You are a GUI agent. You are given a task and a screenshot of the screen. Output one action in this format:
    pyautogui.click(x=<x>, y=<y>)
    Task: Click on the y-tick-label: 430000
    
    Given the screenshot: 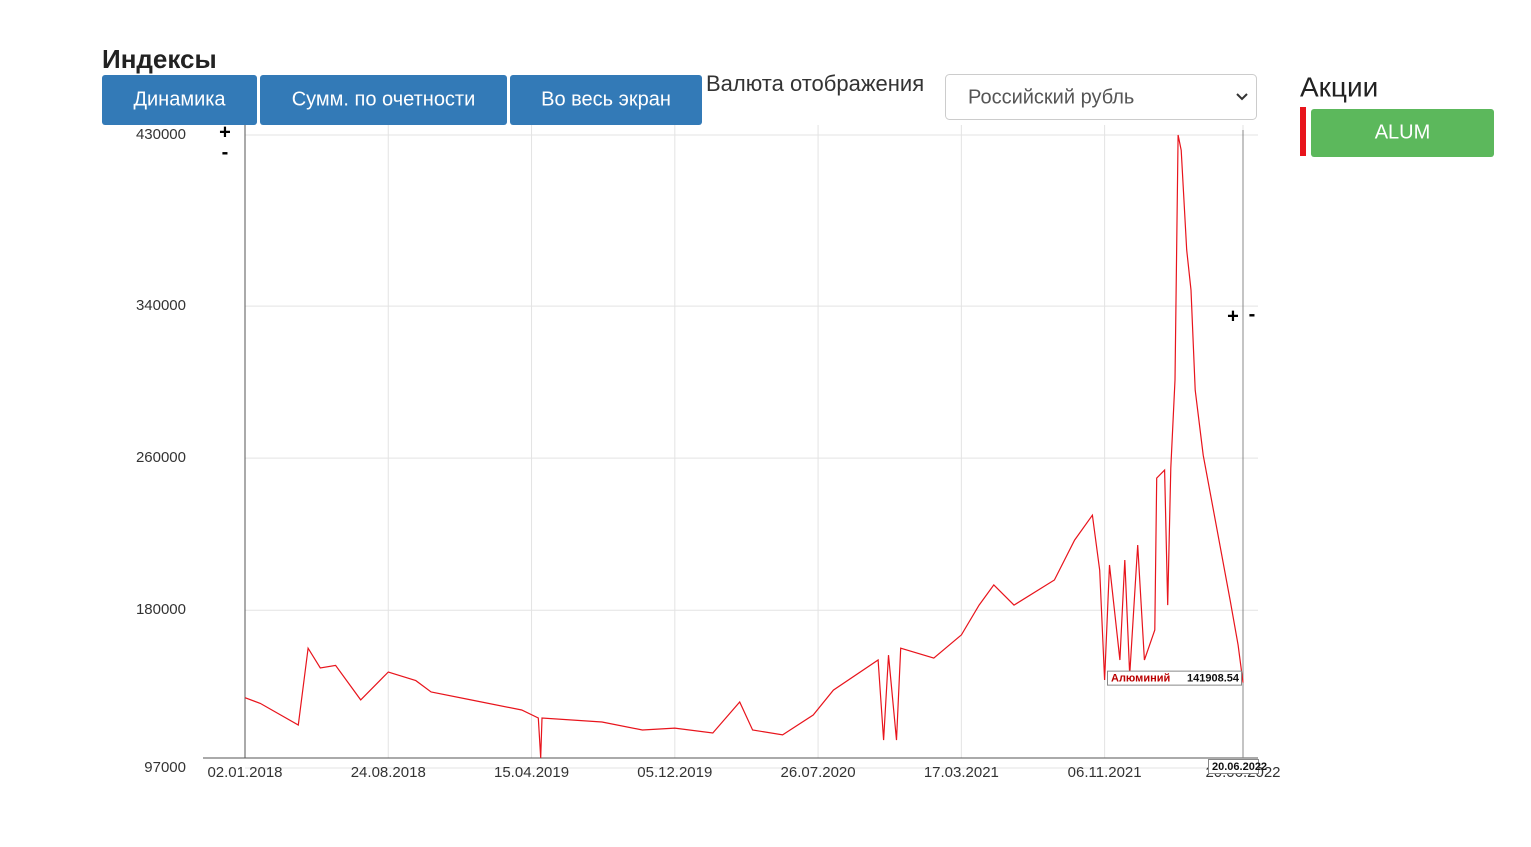 What is the action you would take?
    pyautogui.click(x=161, y=134)
    